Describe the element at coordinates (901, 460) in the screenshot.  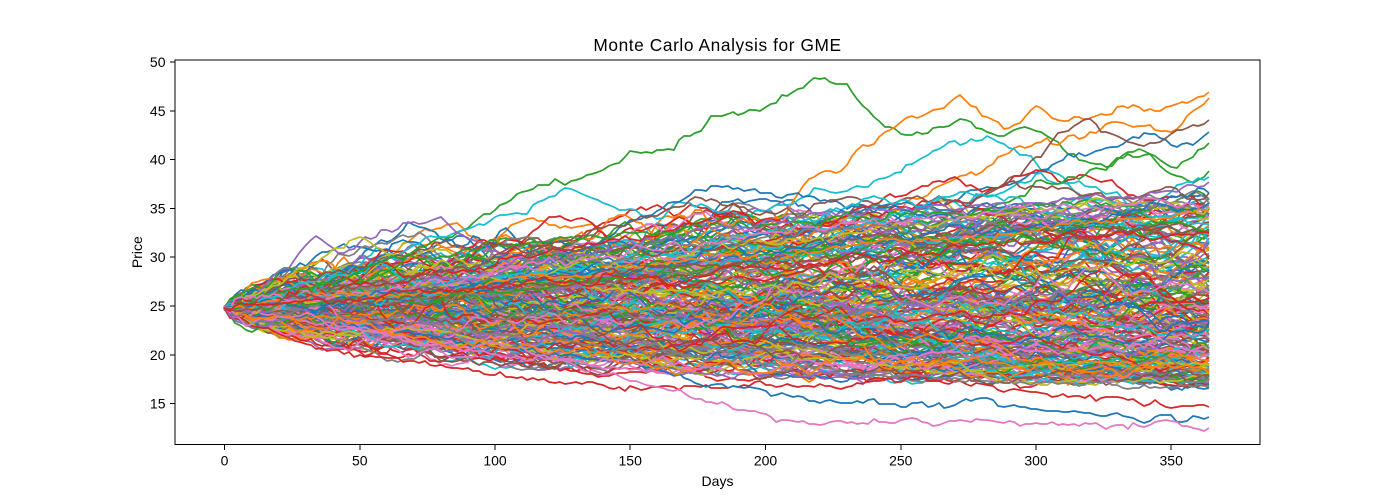
I see `svg-text: 250` at that location.